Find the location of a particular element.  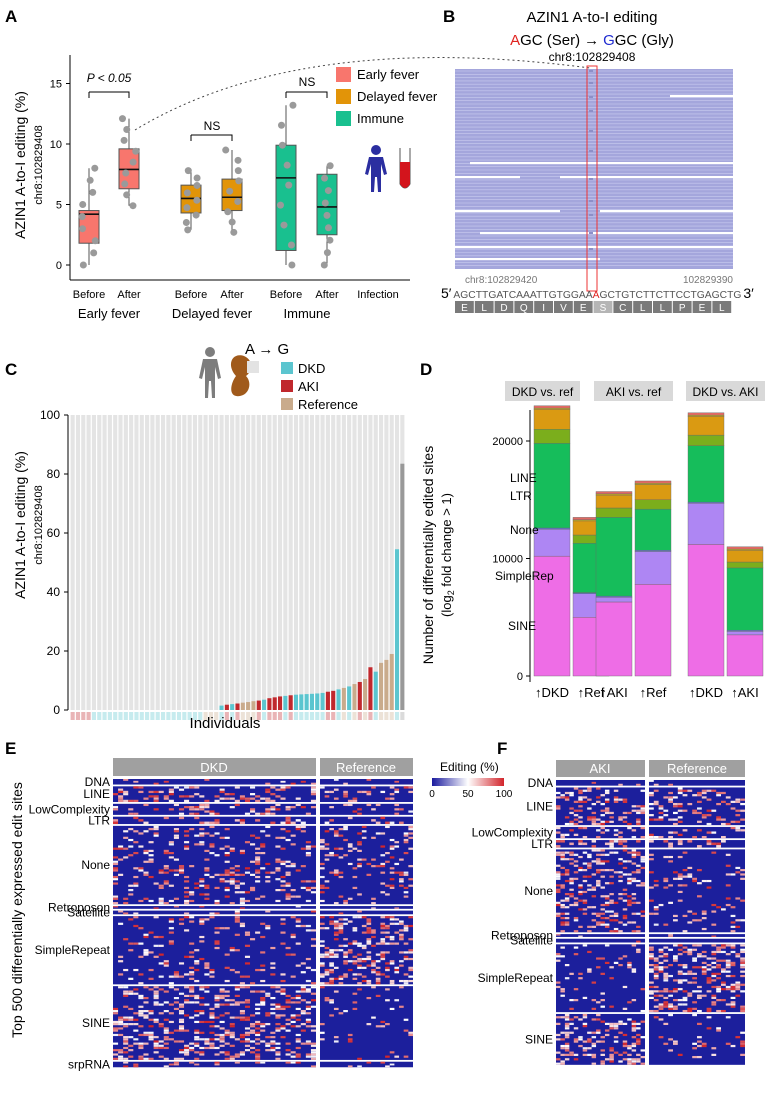

c-xtick-id is located at coordinates (264, 716).